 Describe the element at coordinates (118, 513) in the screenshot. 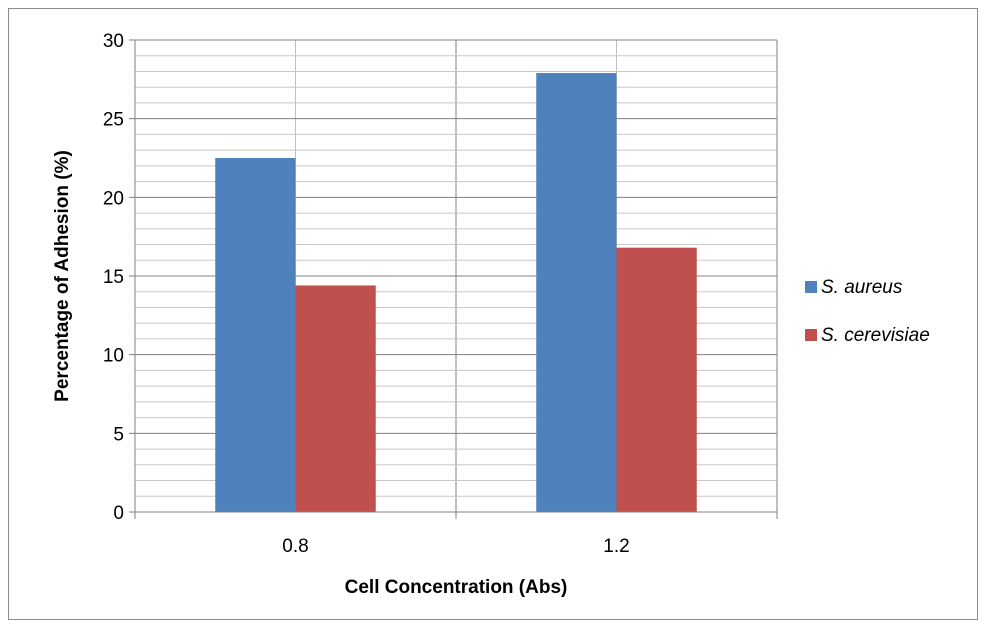

I see `y-tick-label: 0` at that location.